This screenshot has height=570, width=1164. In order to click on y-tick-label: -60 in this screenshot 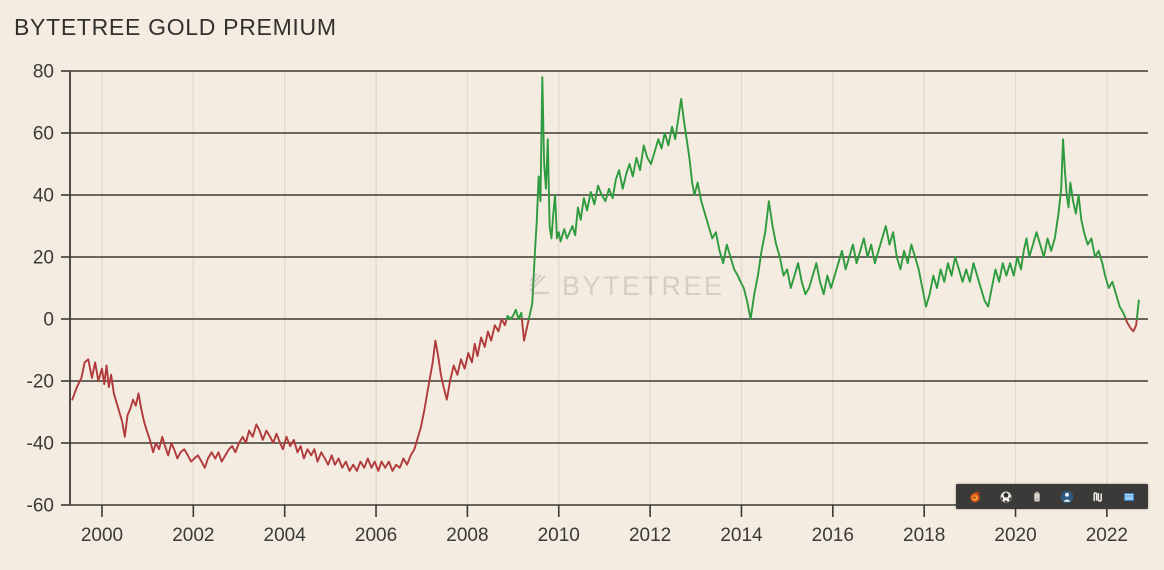, I will do `click(40, 506)`.